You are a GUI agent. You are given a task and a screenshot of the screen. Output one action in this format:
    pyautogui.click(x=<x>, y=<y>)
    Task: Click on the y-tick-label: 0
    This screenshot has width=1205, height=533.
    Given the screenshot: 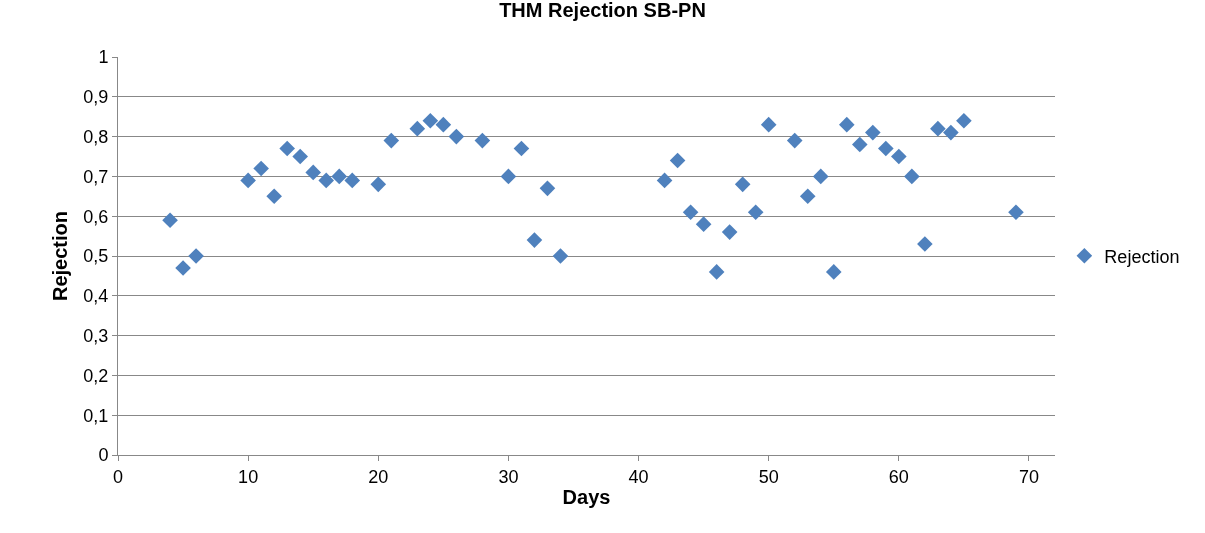 What is the action you would take?
    pyautogui.click(x=103, y=455)
    